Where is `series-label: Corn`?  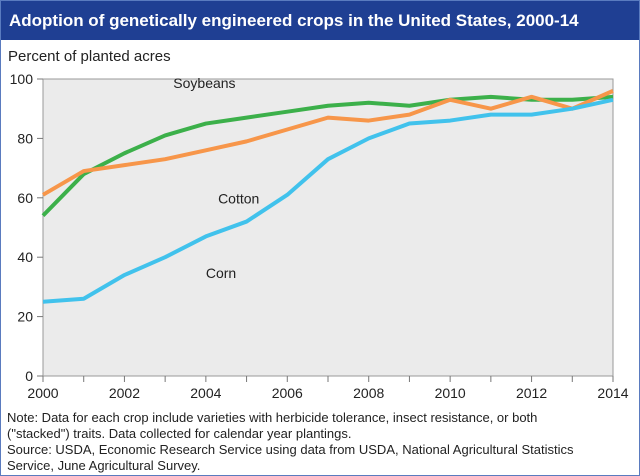
series-label: Corn is located at coordinates (221, 273).